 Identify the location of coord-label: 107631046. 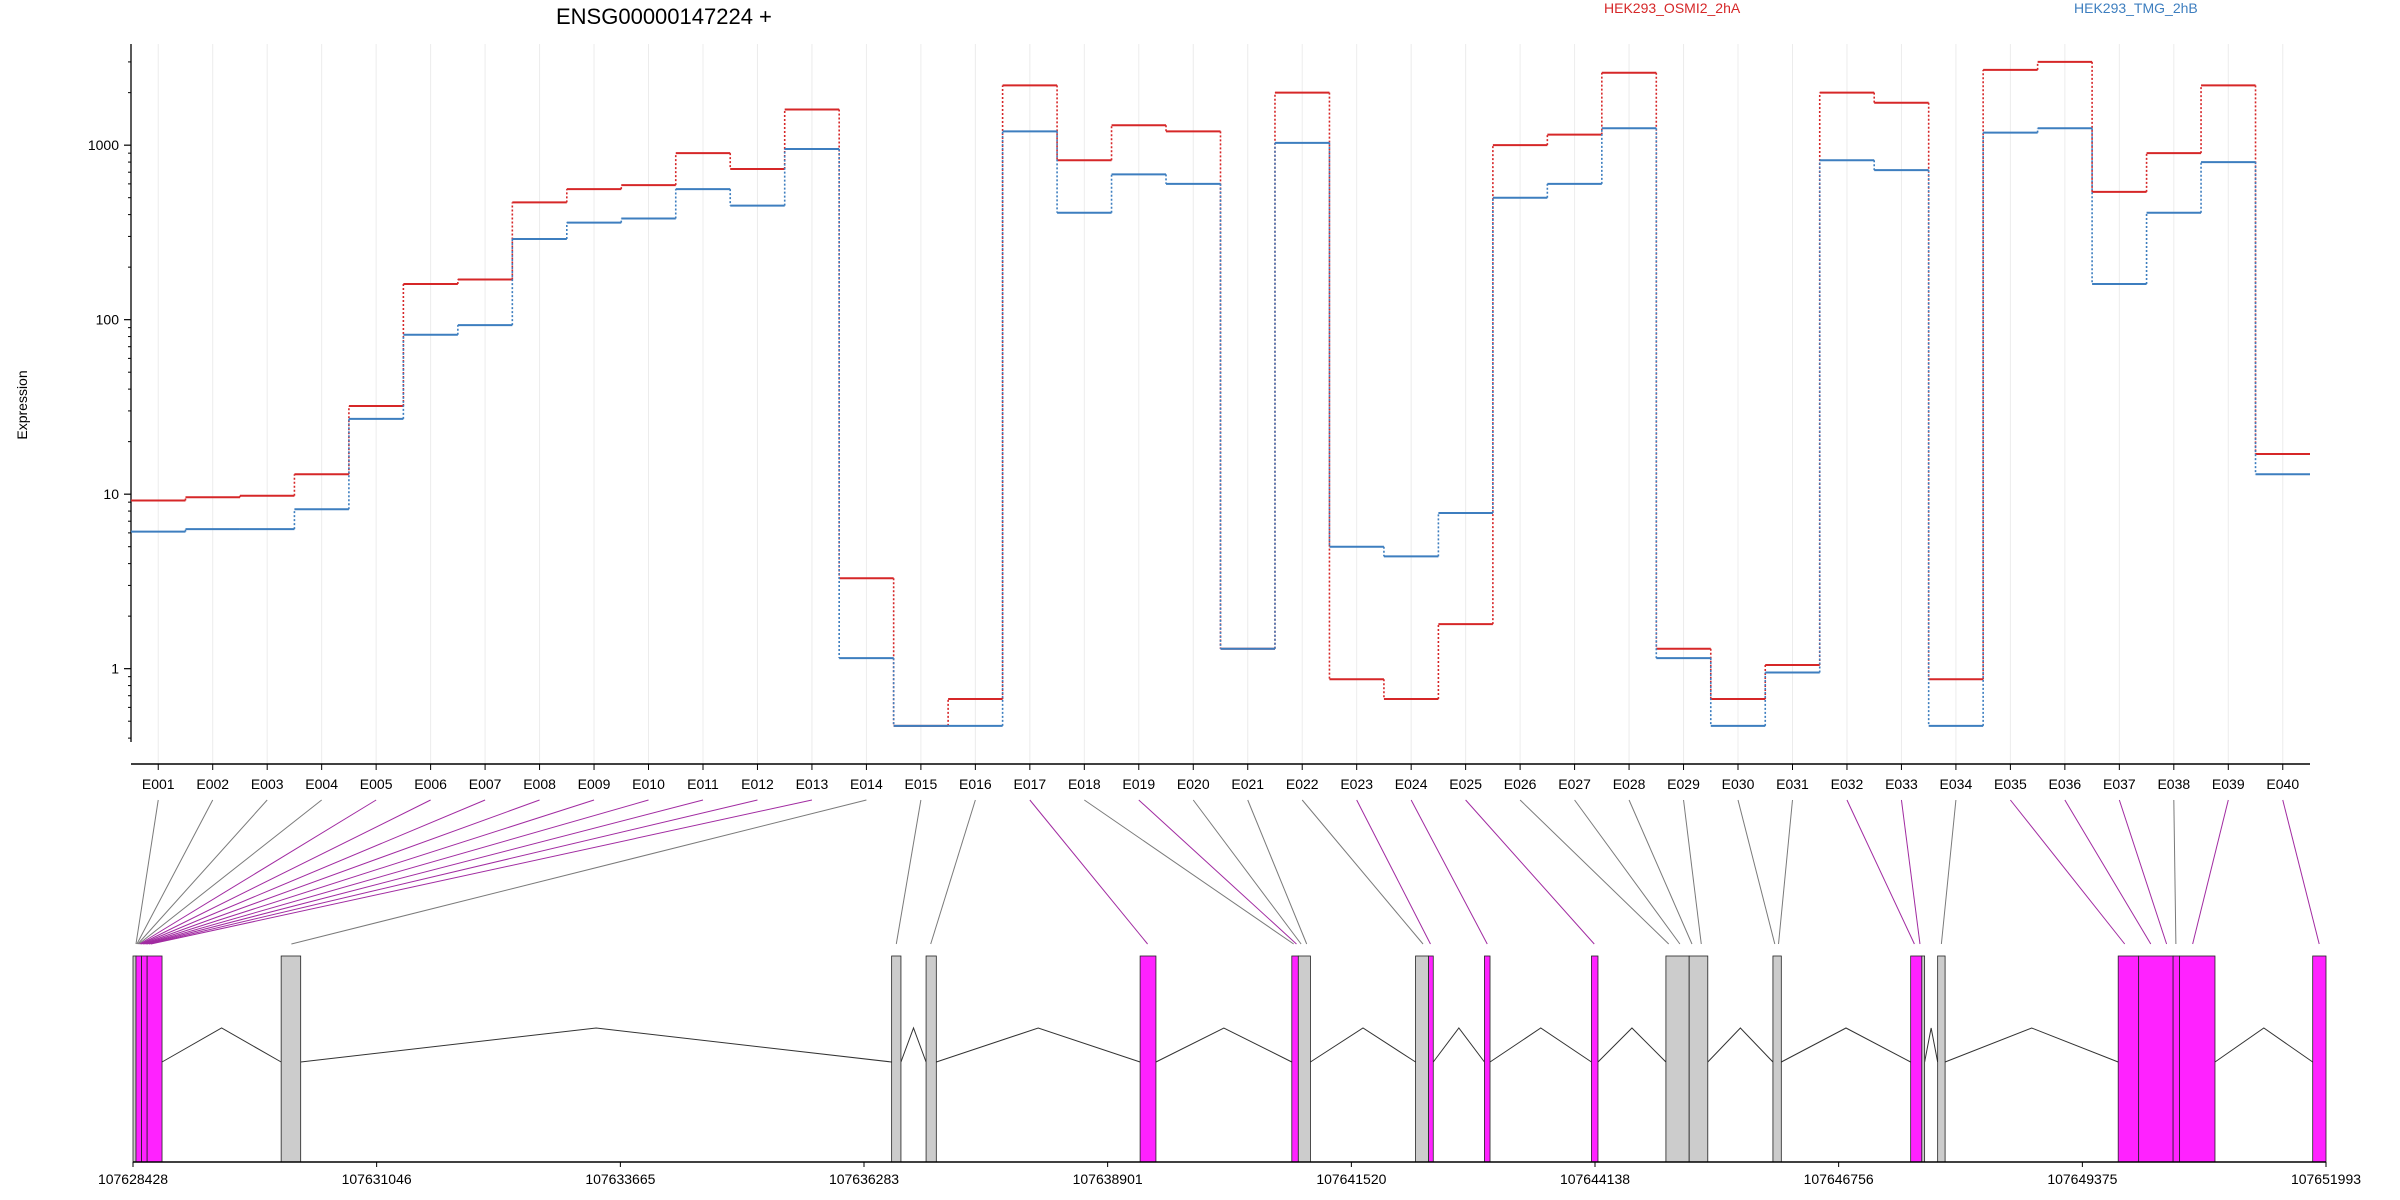
(377, 1179).